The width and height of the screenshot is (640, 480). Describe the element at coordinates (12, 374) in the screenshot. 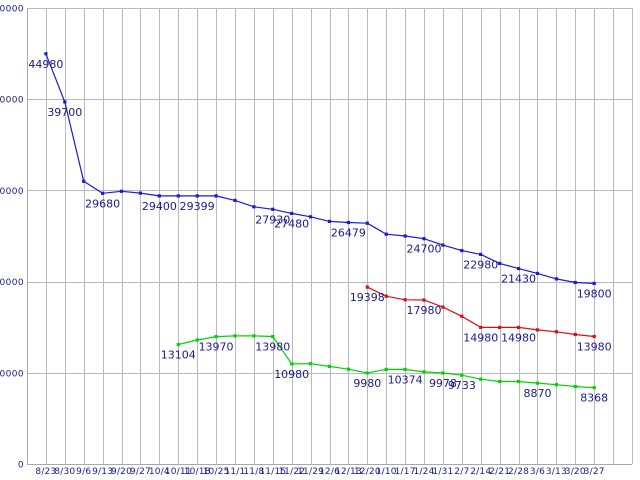

I see `y-axis-tick-label: 10000` at that location.